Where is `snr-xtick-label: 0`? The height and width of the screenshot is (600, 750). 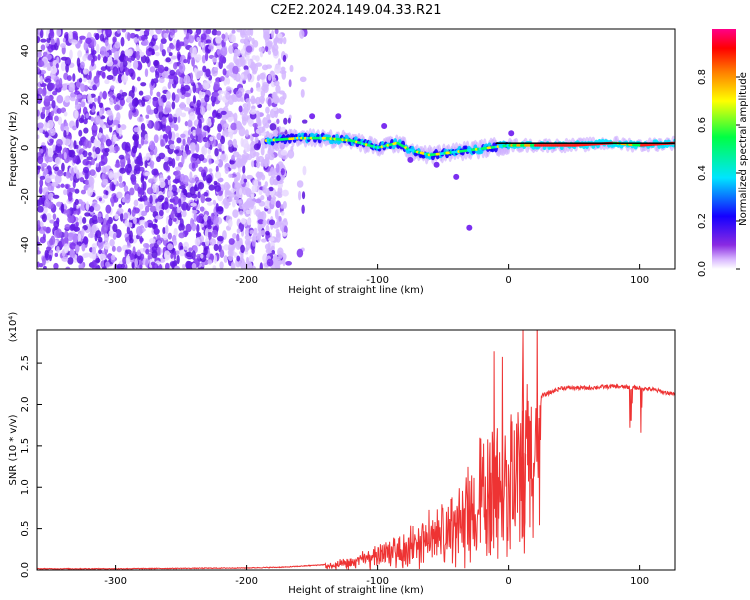
snr-xtick-label: 0 is located at coordinates (508, 581).